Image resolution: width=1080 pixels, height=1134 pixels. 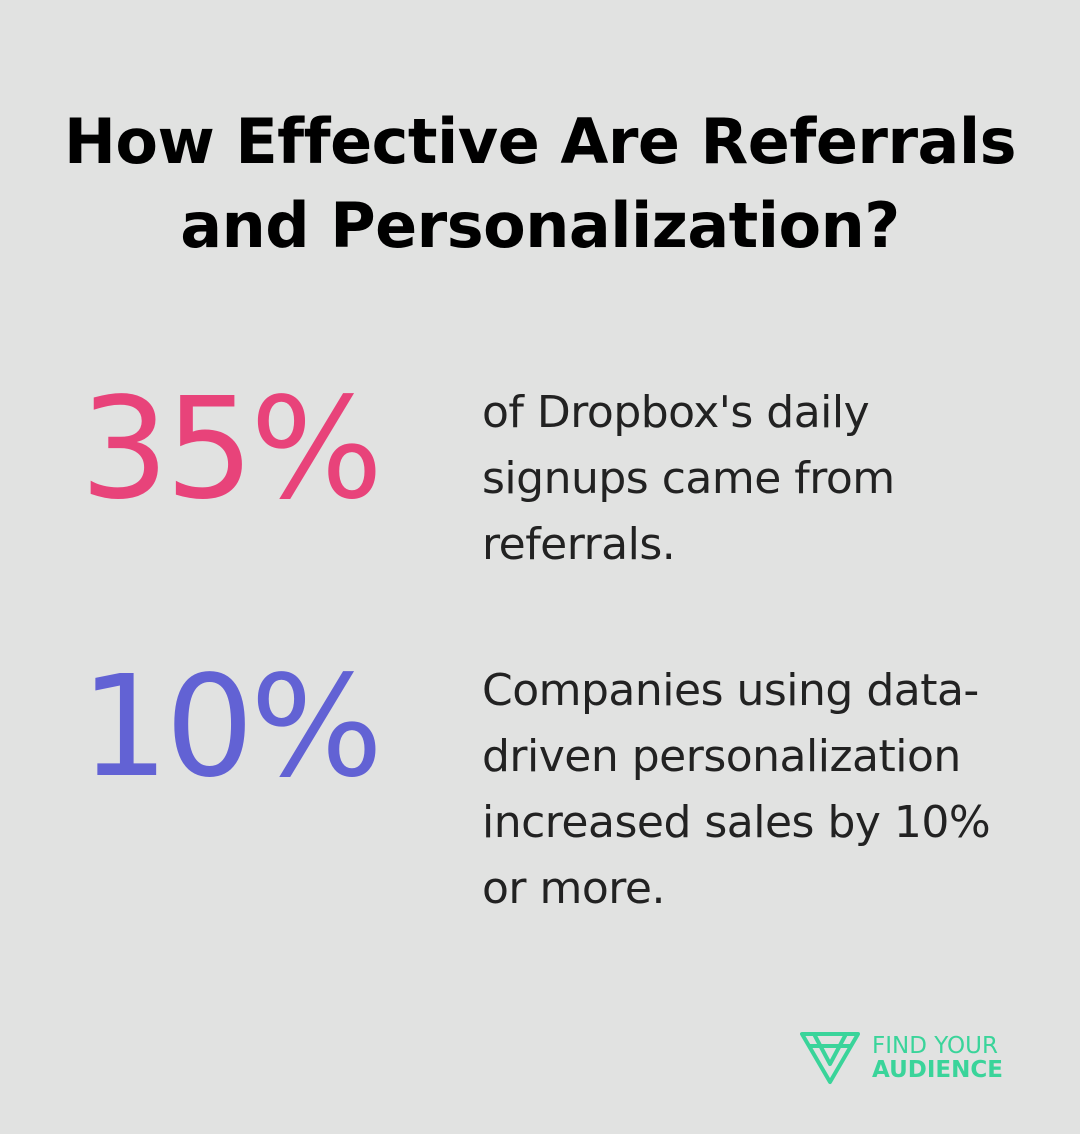 I want to click on logo-text-line-1: FIND YOUR, so click(x=935, y=1046).